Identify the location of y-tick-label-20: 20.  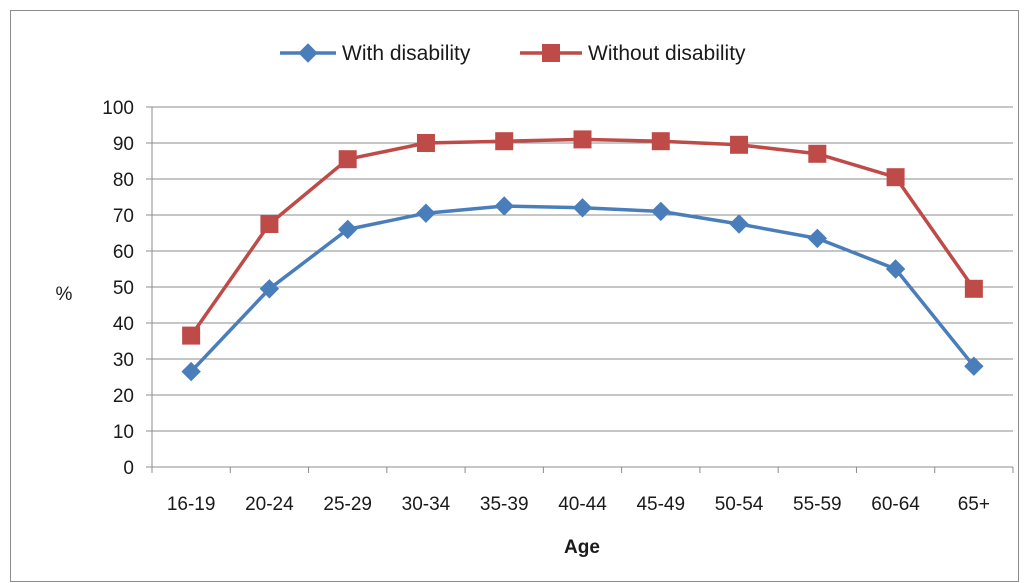
(123, 396).